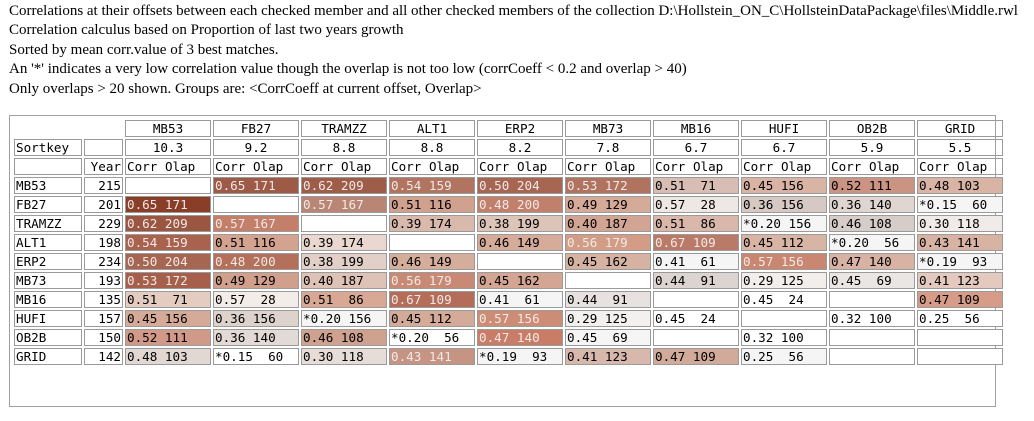  What do you see at coordinates (103, 318) in the screenshot?
I see `row-year: 157` at bounding box center [103, 318].